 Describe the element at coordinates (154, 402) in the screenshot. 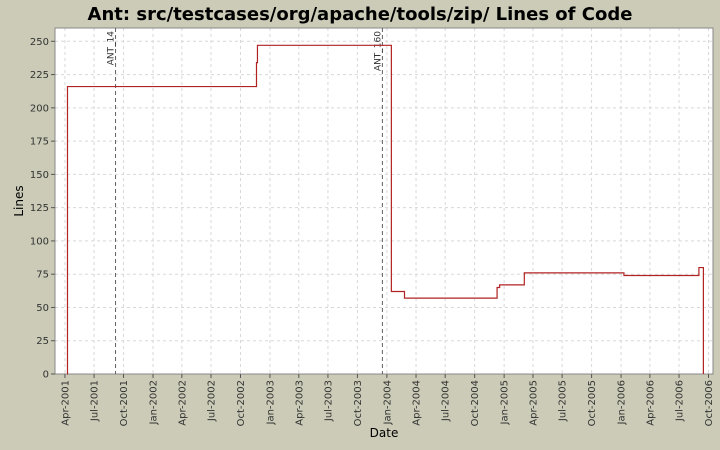

I see `x-tick-label: Jan-2002` at that location.